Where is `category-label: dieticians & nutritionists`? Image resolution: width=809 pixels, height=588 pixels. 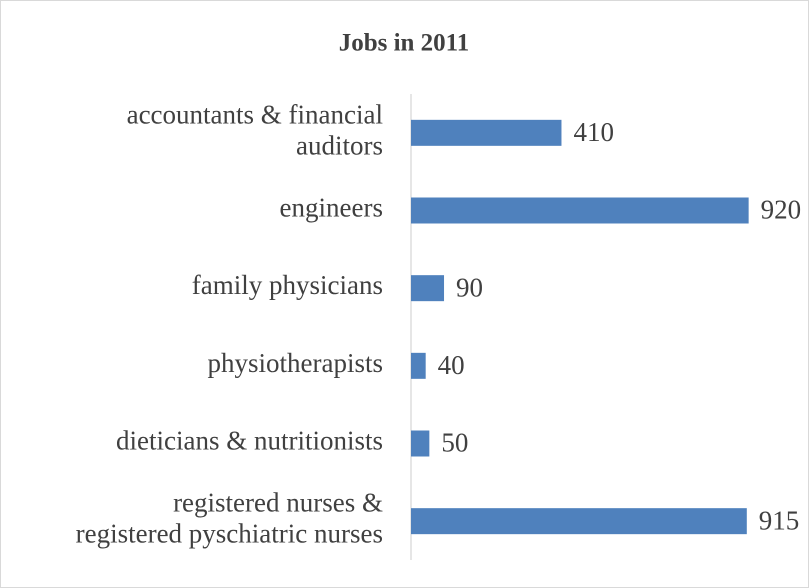
category-label: dieticians & nutritionists is located at coordinates (249, 441).